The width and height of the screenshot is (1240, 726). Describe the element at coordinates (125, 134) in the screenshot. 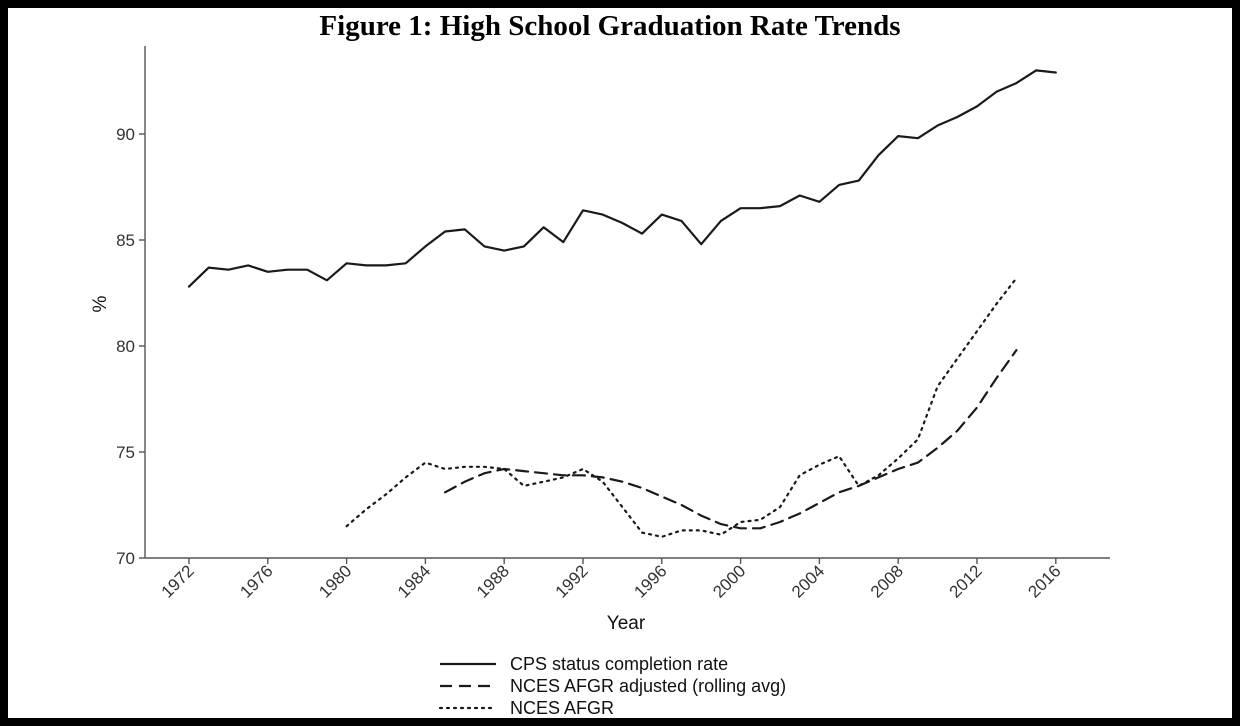

I see `y-tick-label: 90` at that location.